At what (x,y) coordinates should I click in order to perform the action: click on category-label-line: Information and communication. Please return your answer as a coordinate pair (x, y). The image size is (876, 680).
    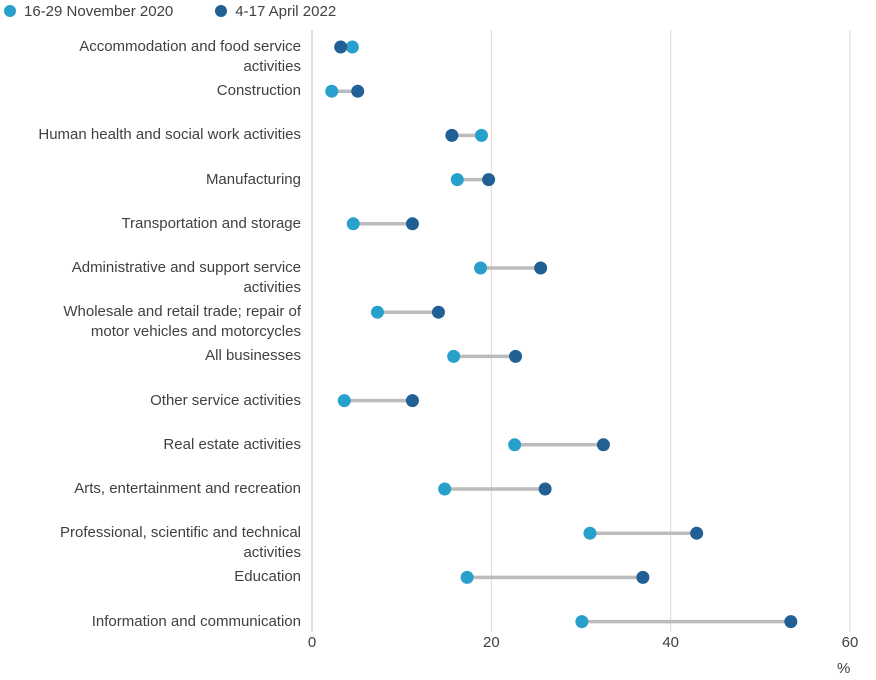
    Looking at the image, I should click on (196, 621).